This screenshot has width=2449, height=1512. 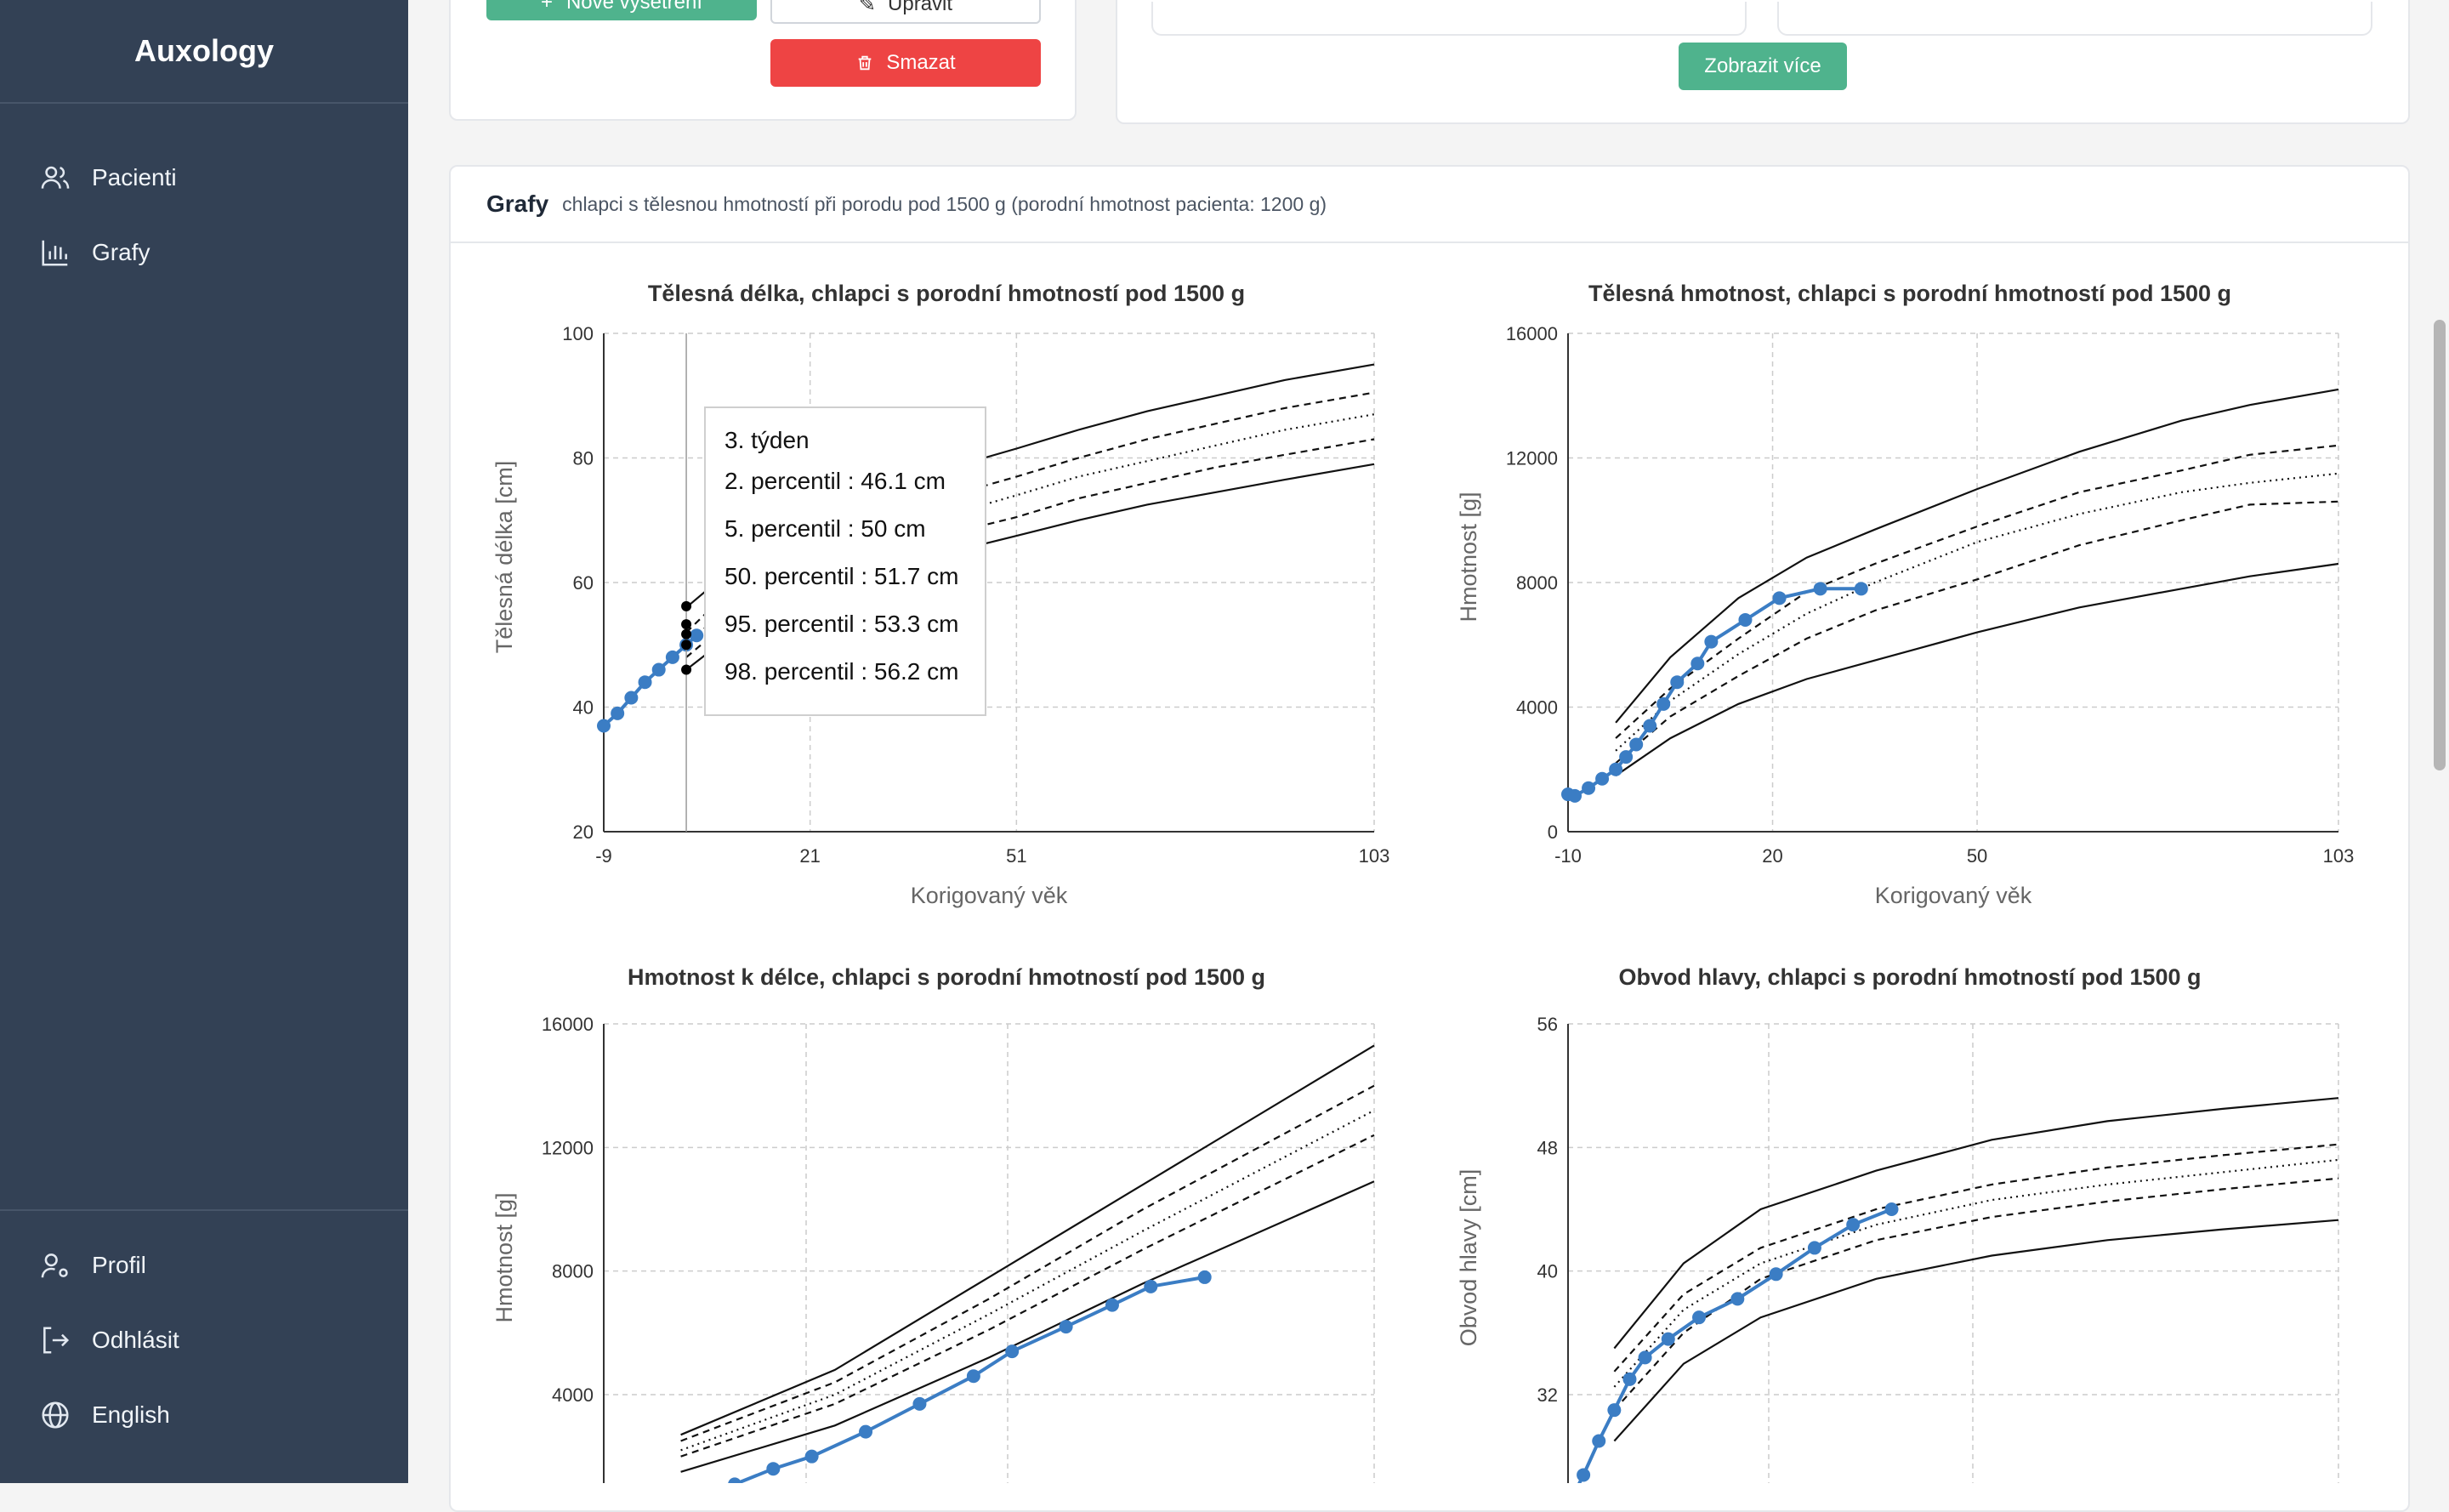 What do you see at coordinates (578, 333) in the screenshot?
I see `y-tick-label: 100` at bounding box center [578, 333].